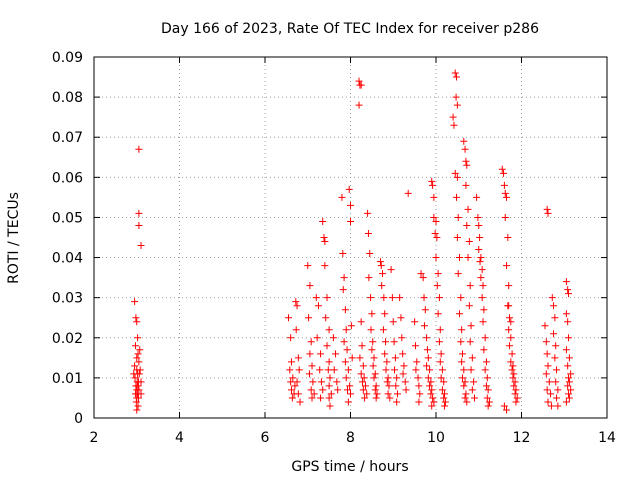 The height and width of the screenshot is (480, 640). I want to click on y-tick-label: 0.03, so click(67, 299).